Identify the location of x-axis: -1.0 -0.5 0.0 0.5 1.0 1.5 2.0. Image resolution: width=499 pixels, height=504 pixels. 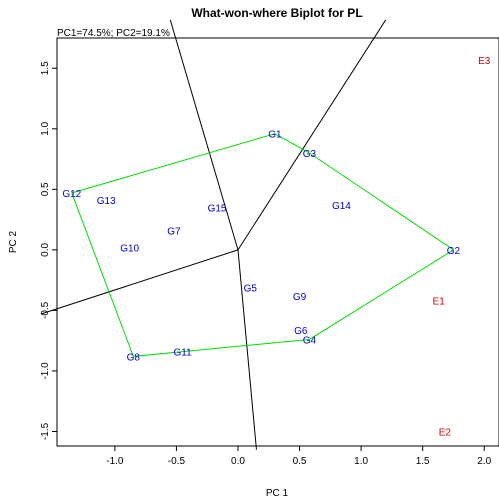
(299, 456).